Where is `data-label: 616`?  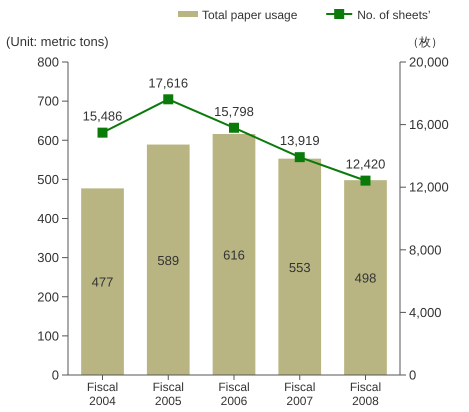 data-label: 616 is located at coordinates (234, 254).